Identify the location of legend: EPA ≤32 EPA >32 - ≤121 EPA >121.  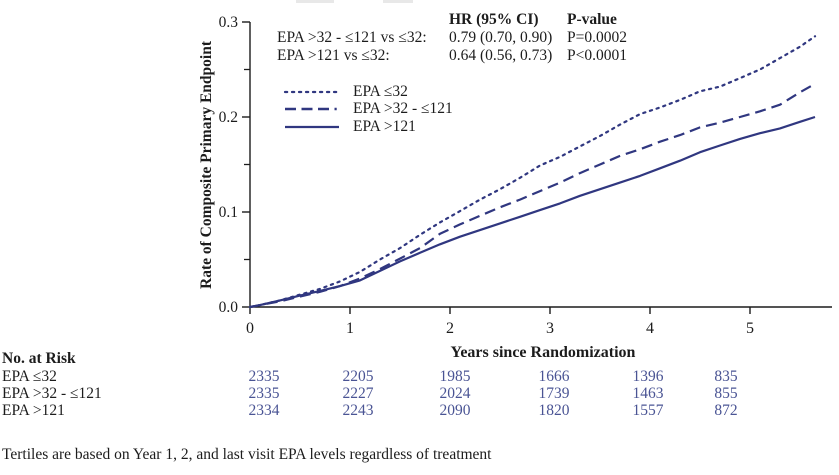
(368, 109).